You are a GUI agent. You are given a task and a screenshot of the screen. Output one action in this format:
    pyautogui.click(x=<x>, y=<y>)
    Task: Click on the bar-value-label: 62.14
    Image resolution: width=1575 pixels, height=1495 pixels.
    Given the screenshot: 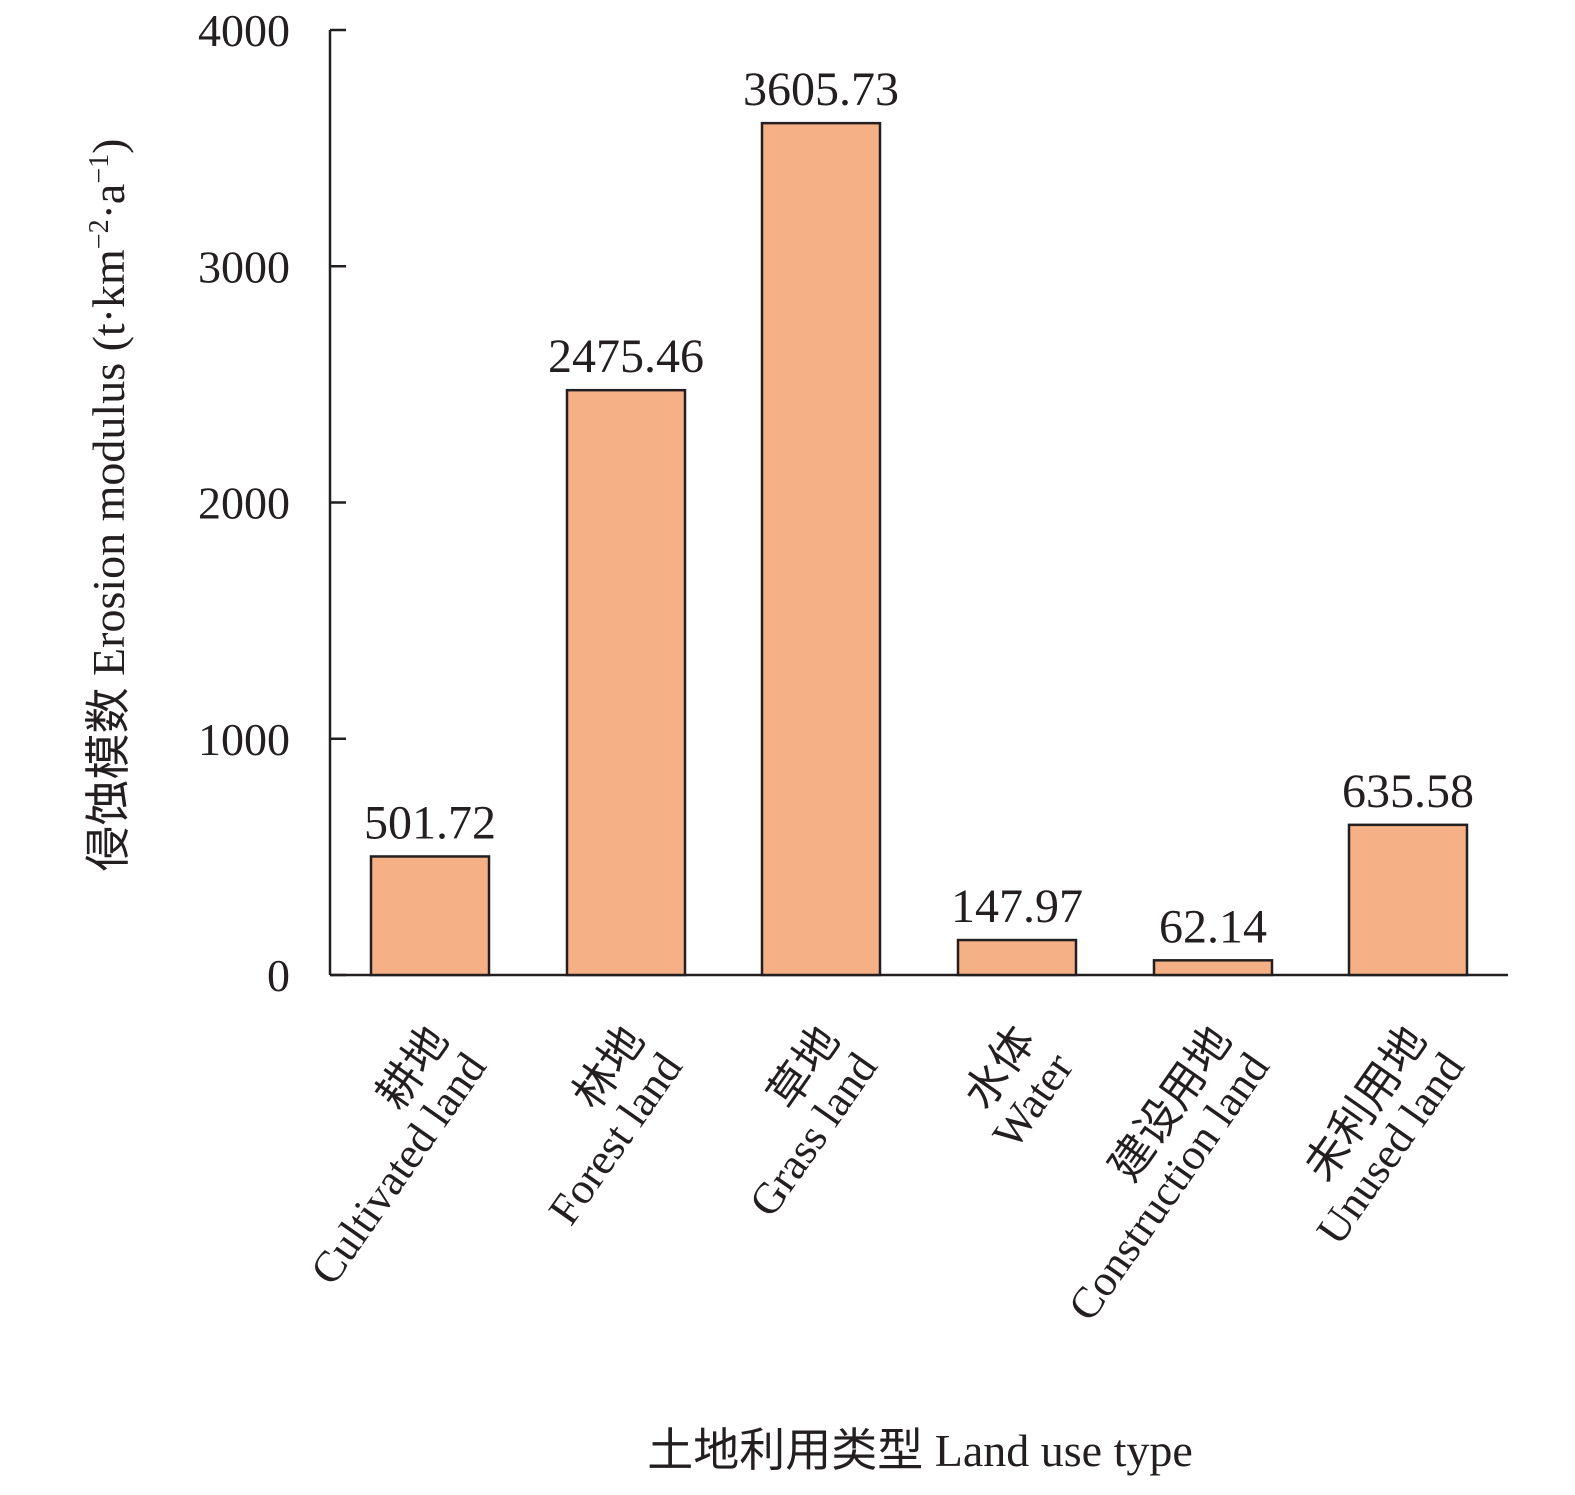 What is the action you would take?
    pyautogui.click(x=1213, y=926)
    